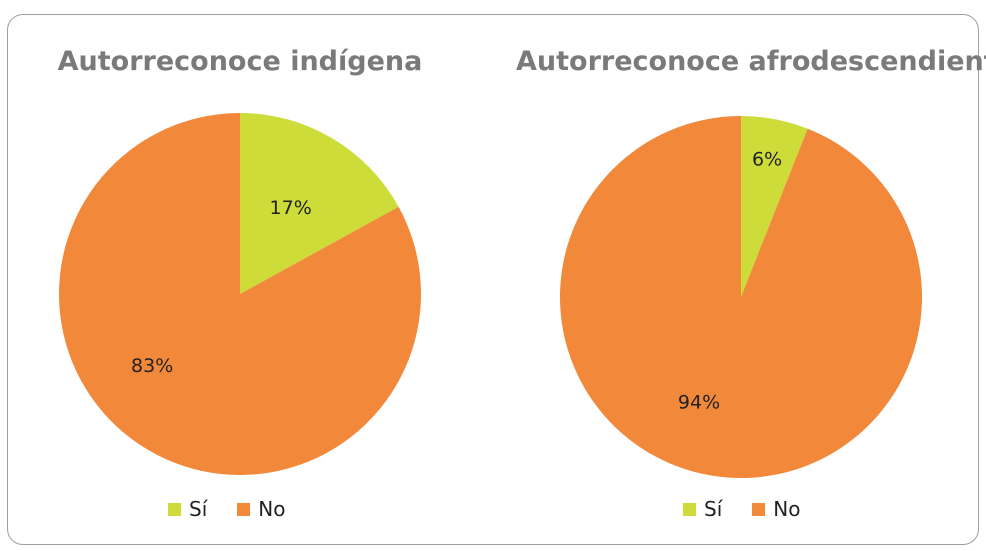 The height and width of the screenshot is (551, 986). I want to click on data-label-no: 94%, so click(699, 403).